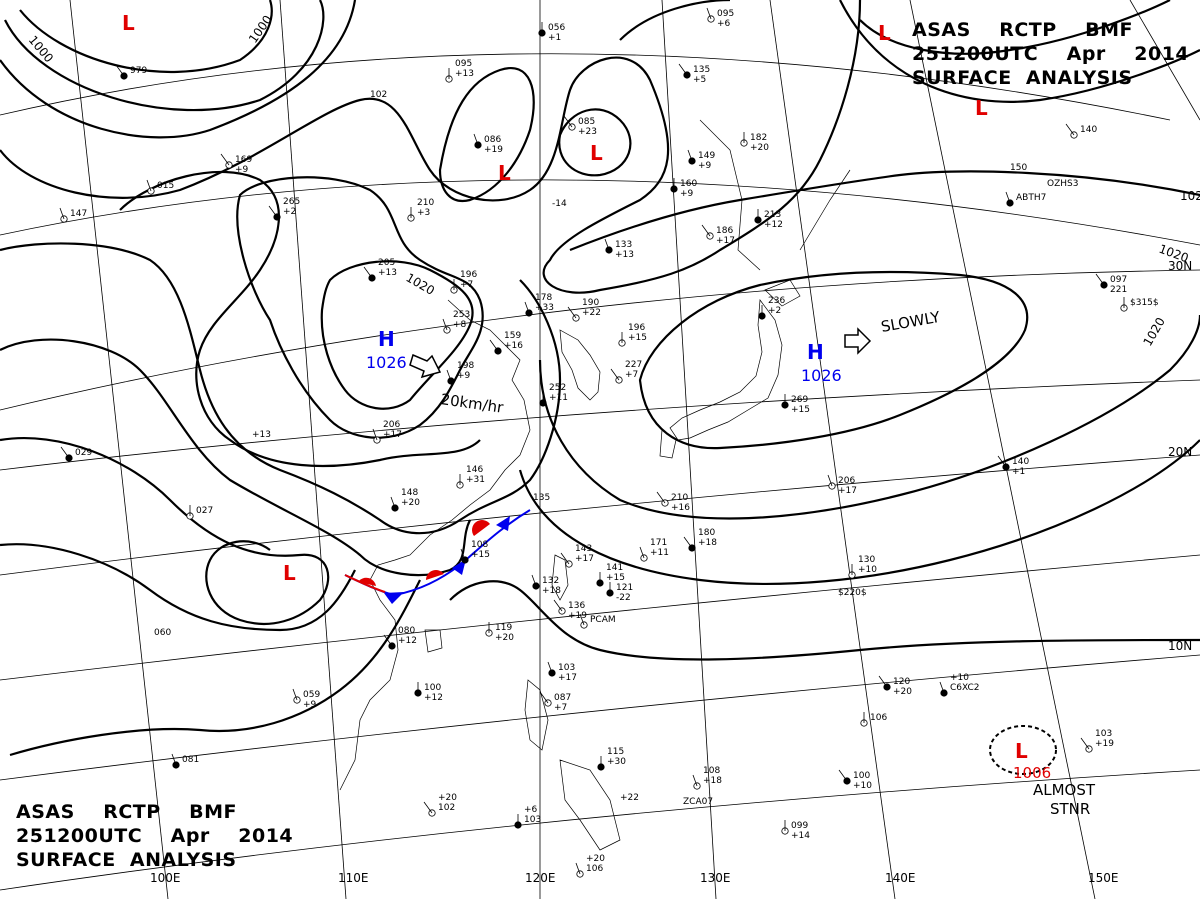 The height and width of the screenshot is (899, 1200). I want to click on high-symbol: H, so click(386, 339).